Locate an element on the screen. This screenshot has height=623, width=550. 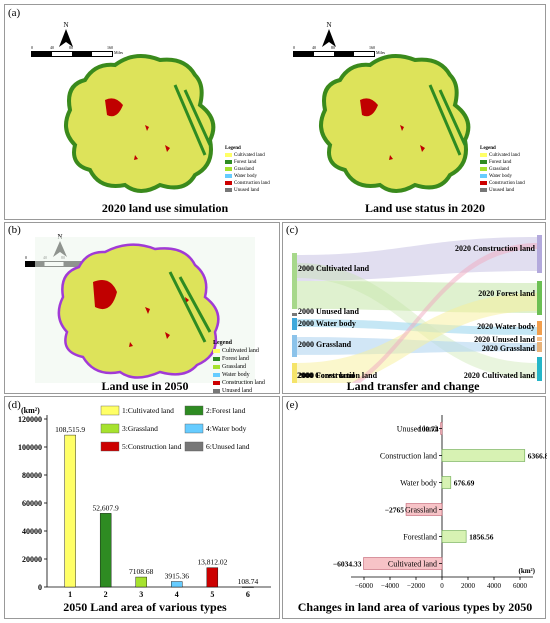
node-label-right: 2020 Water body is located at coordinates (506, 326).